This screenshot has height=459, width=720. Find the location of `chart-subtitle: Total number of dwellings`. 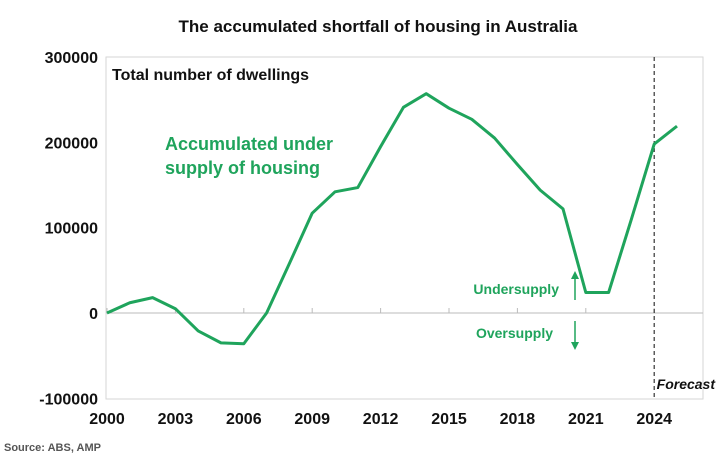

chart-subtitle: Total number of dwellings is located at coordinates (210, 75).